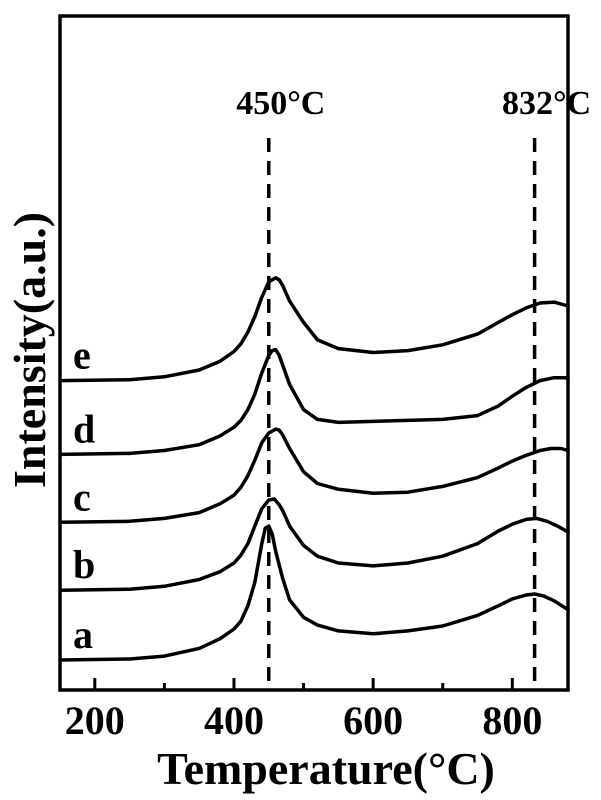  I want to click on series-label-e: e, so click(82, 355).